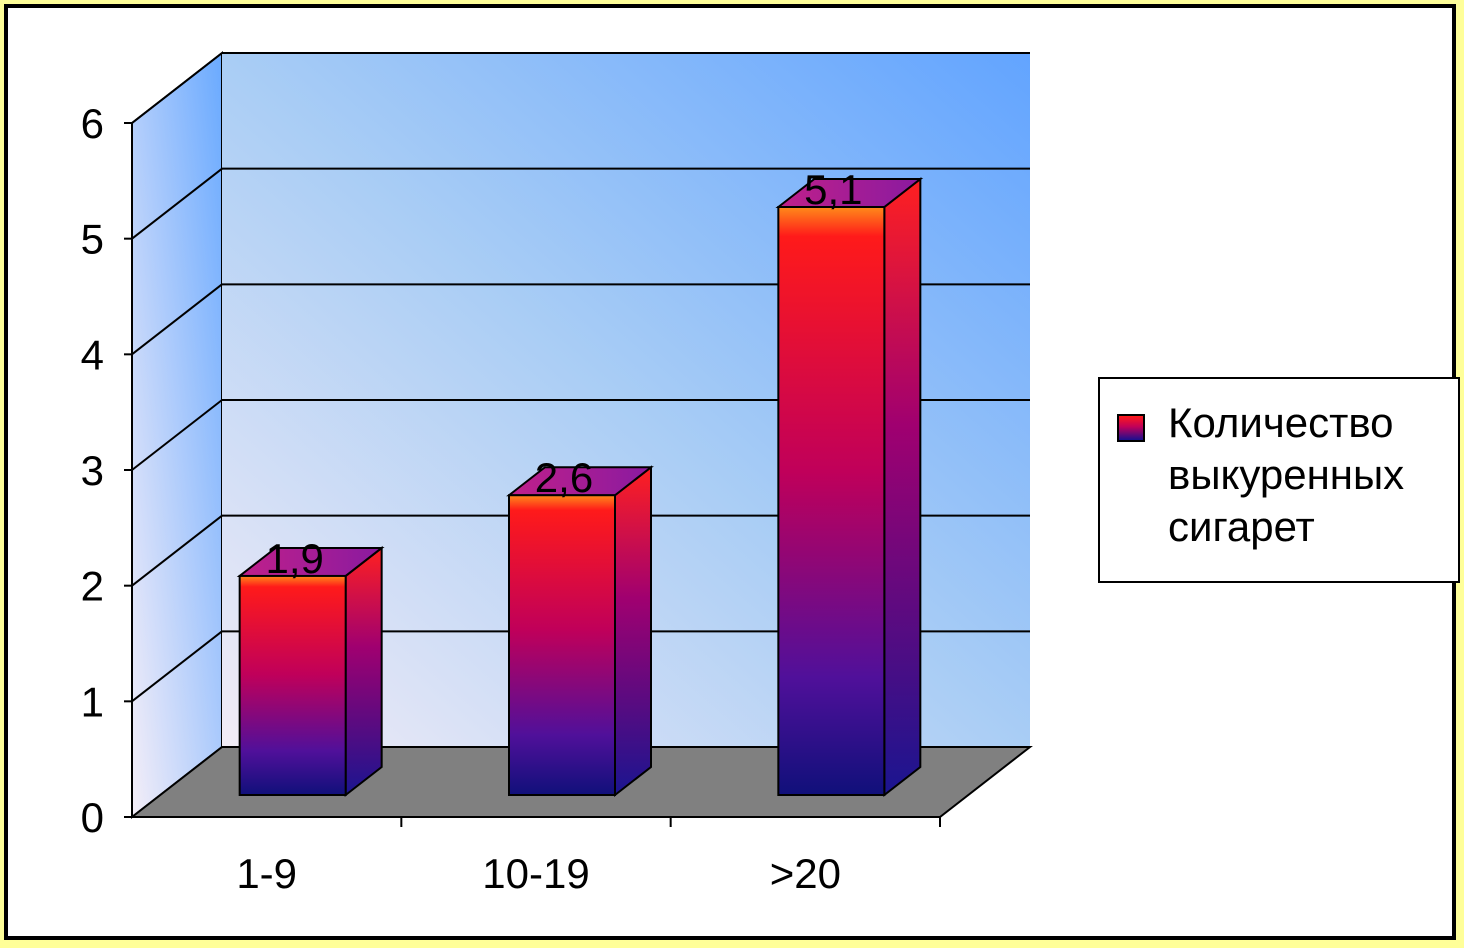 The width and height of the screenshot is (1464, 948). What do you see at coordinates (1286, 474) in the screenshot?
I see `legend-label: Количество выкуренных сигарет` at bounding box center [1286, 474].